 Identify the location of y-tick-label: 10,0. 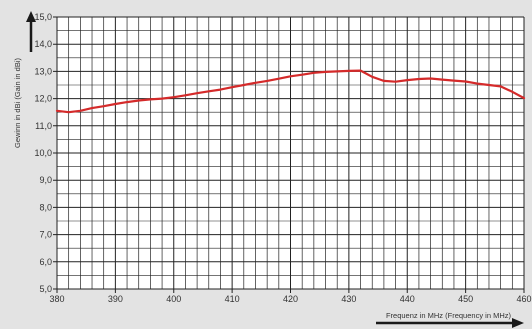
(43, 153).